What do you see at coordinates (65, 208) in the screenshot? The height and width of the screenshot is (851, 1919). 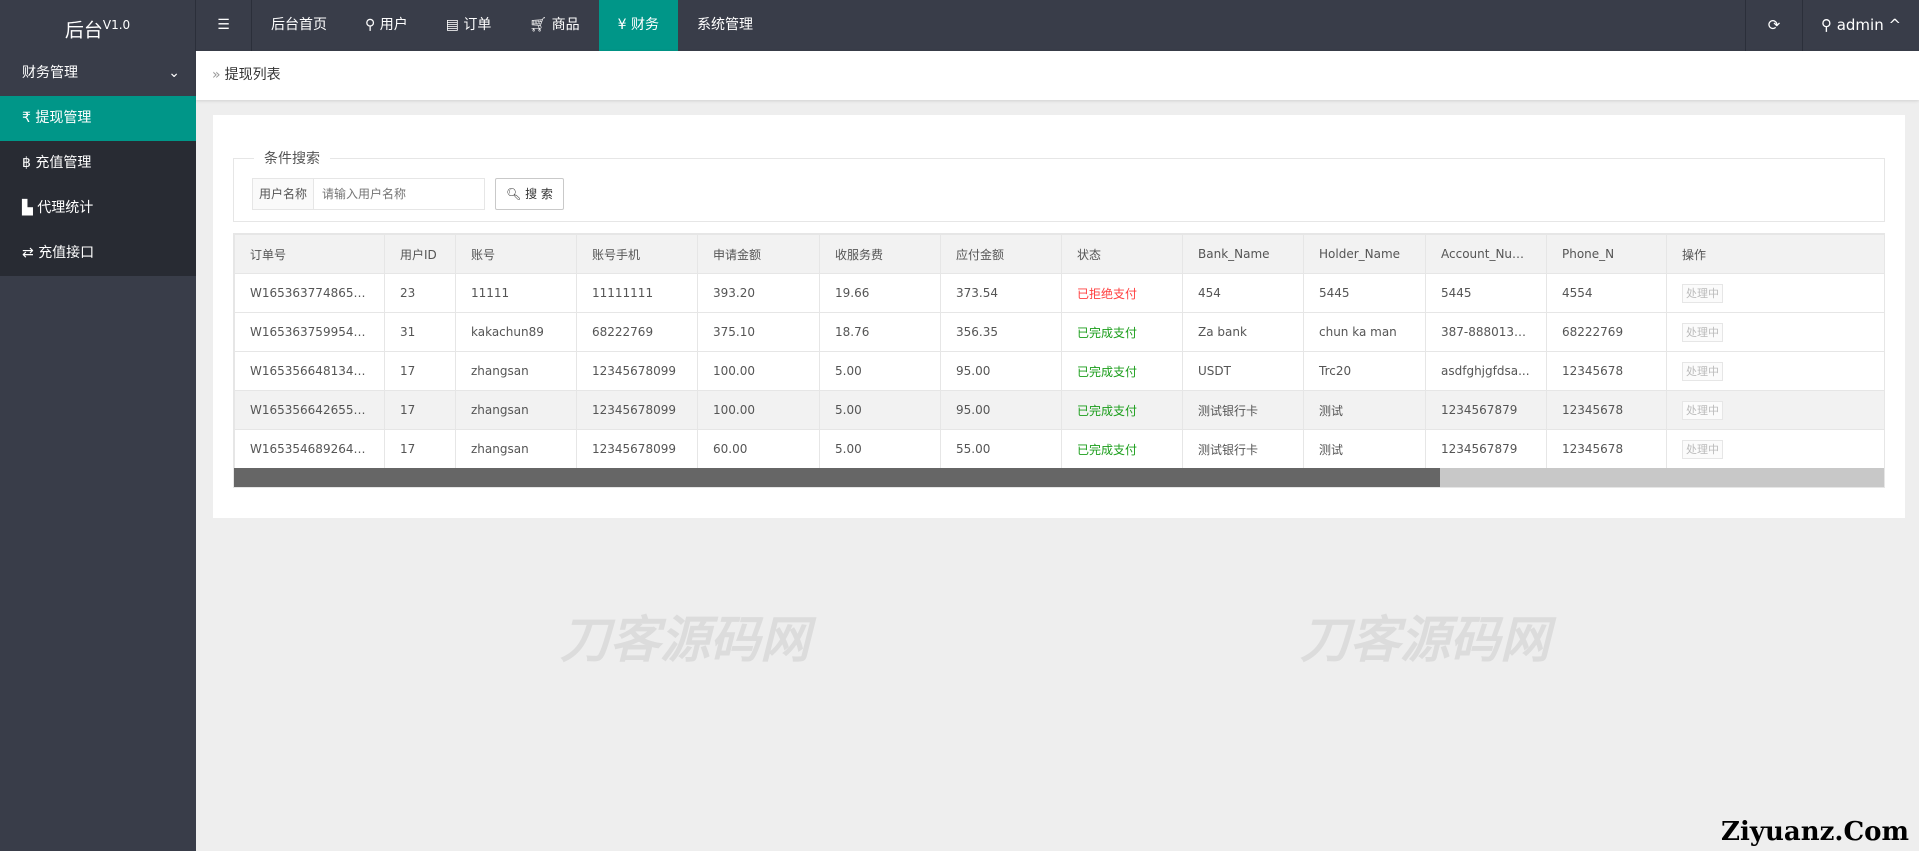 I see `sidebar-item-label: 代理统计` at bounding box center [65, 208].